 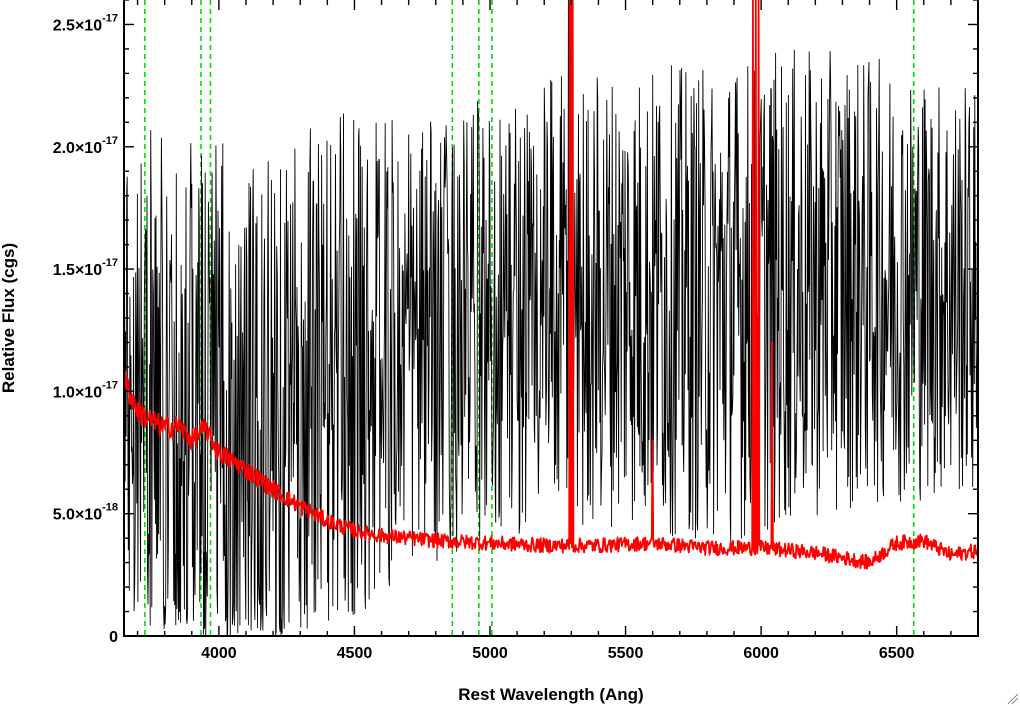 I want to click on x-tick-label: 6500, so click(x=897, y=653).